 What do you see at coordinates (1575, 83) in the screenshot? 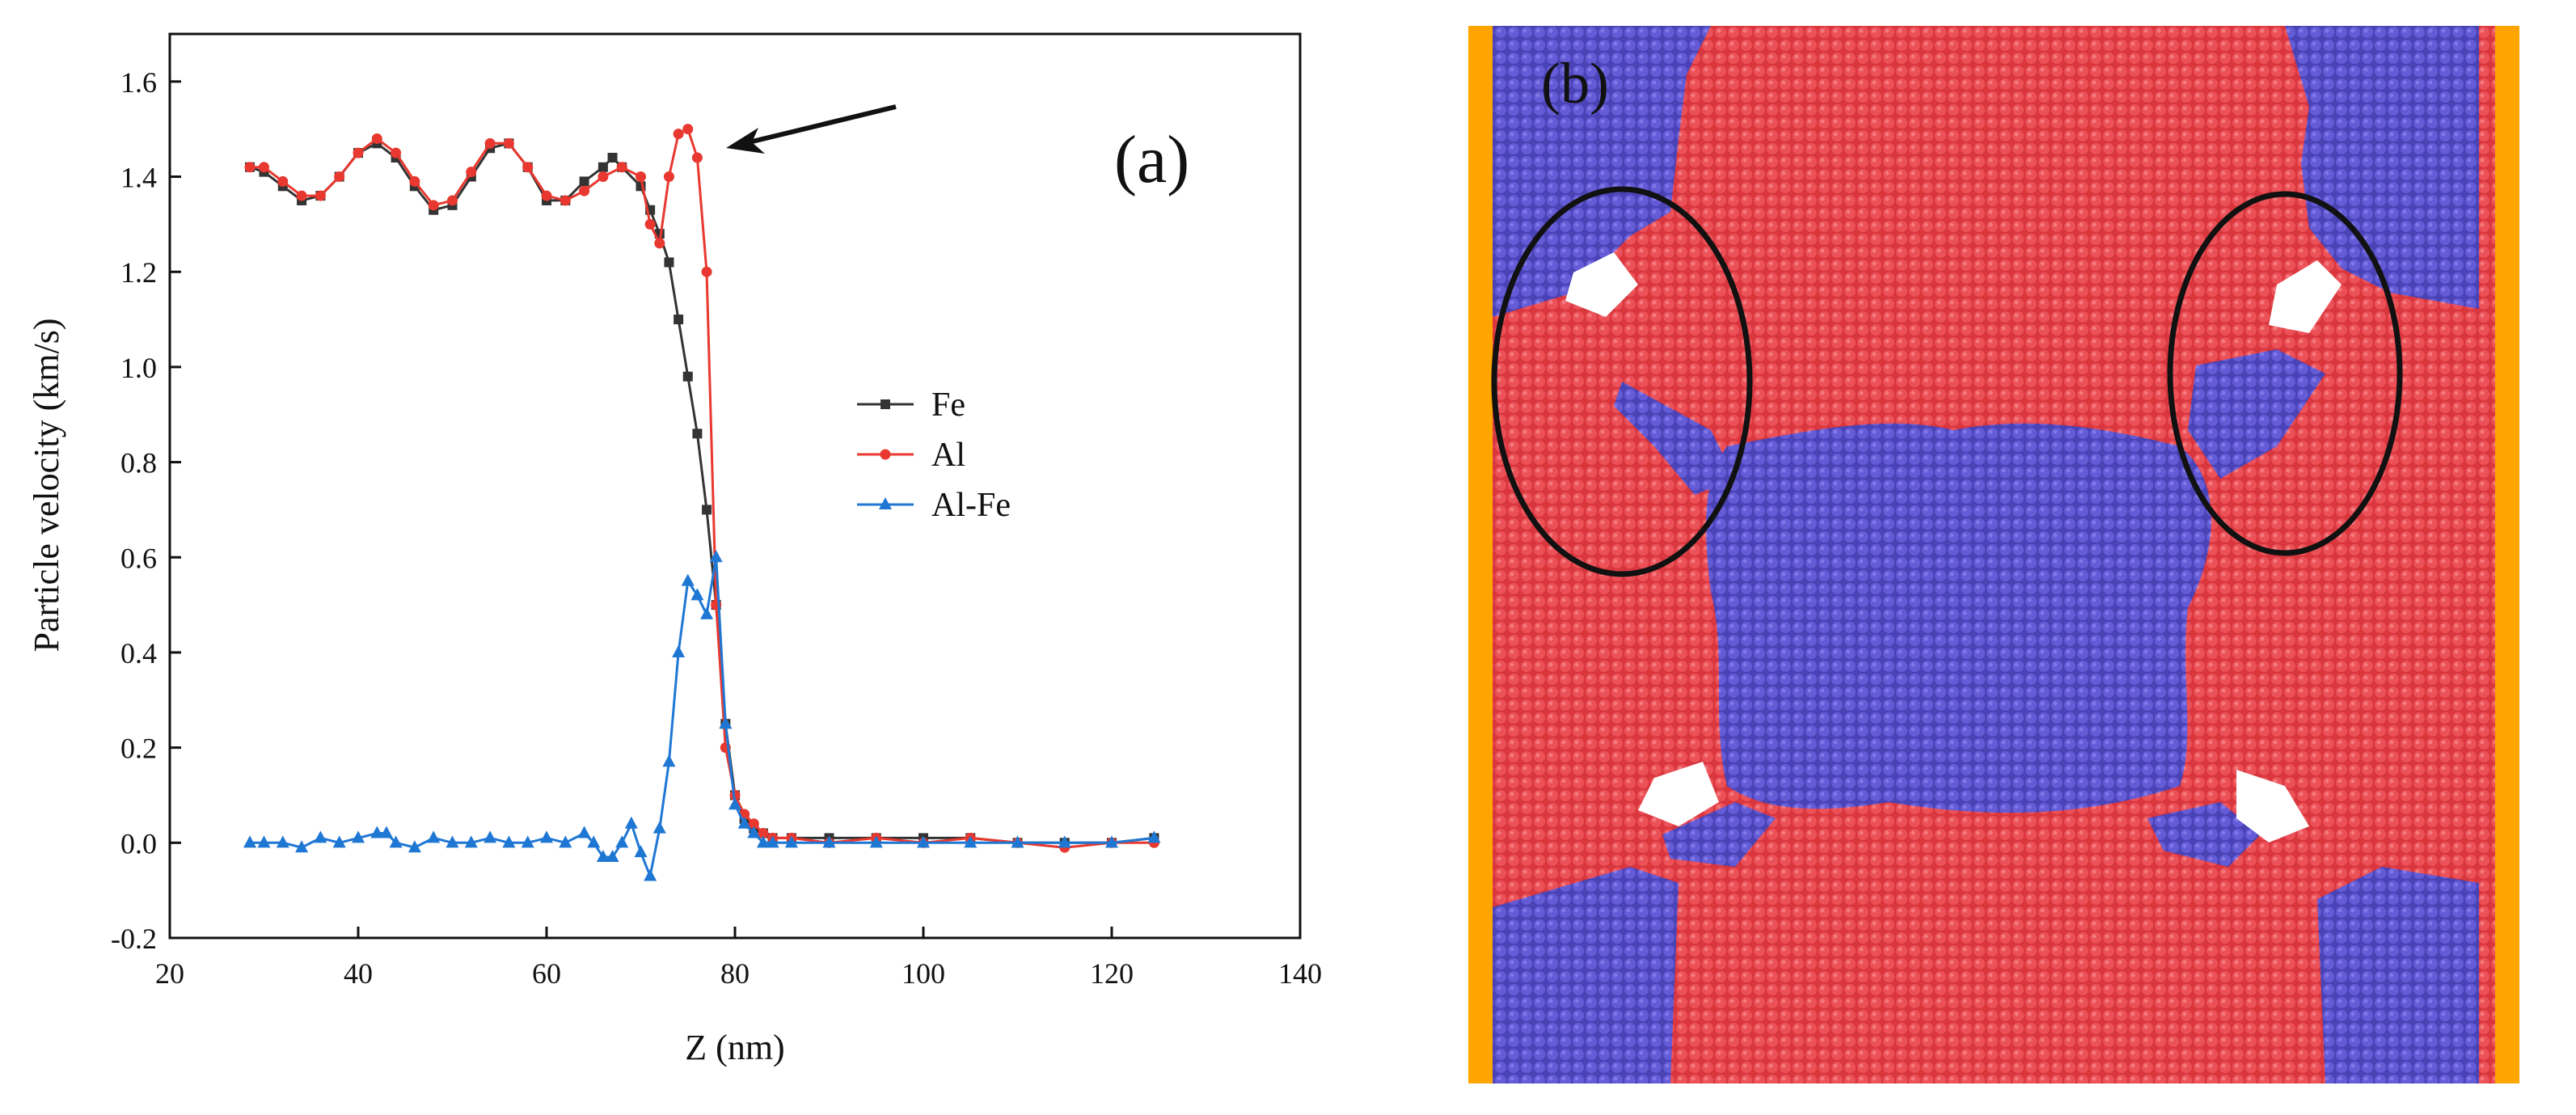
I see `panel-b-tag: (b)` at bounding box center [1575, 83].